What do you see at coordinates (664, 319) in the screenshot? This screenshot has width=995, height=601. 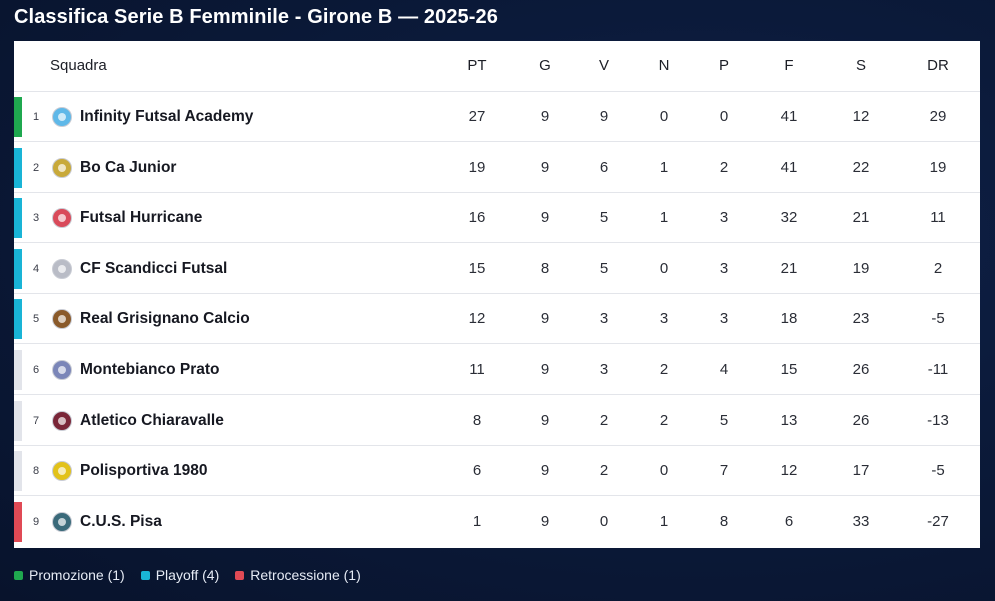 I see `cell-n: 3` at bounding box center [664, 319].